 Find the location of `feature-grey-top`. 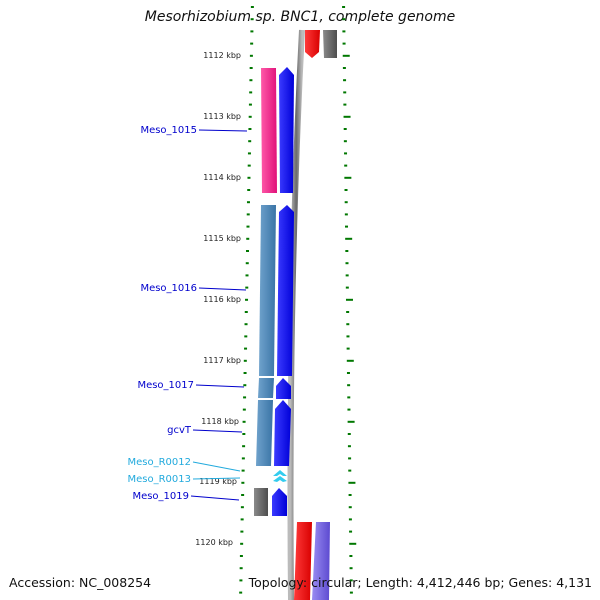

feature-grey-top is located at coordinates (330, 44).